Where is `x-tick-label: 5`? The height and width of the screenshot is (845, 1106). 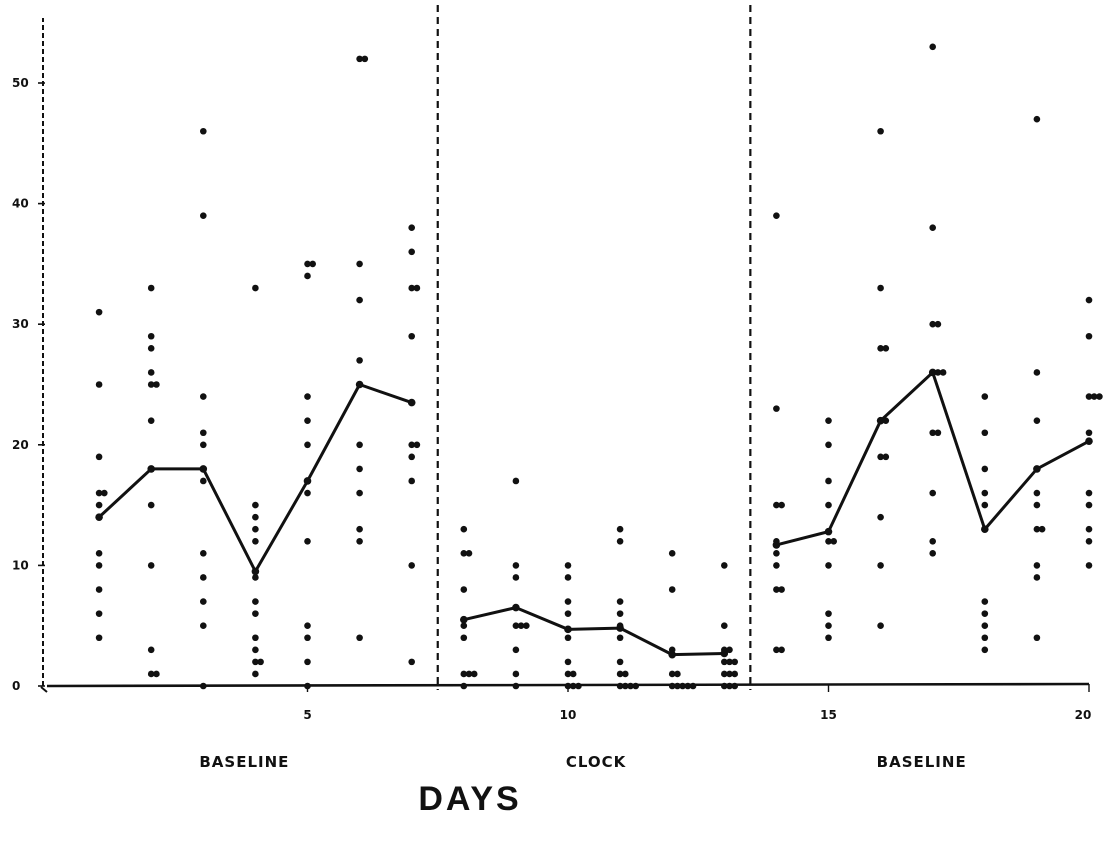 x-tick-label: 5 is located at coordinates (307, 715).